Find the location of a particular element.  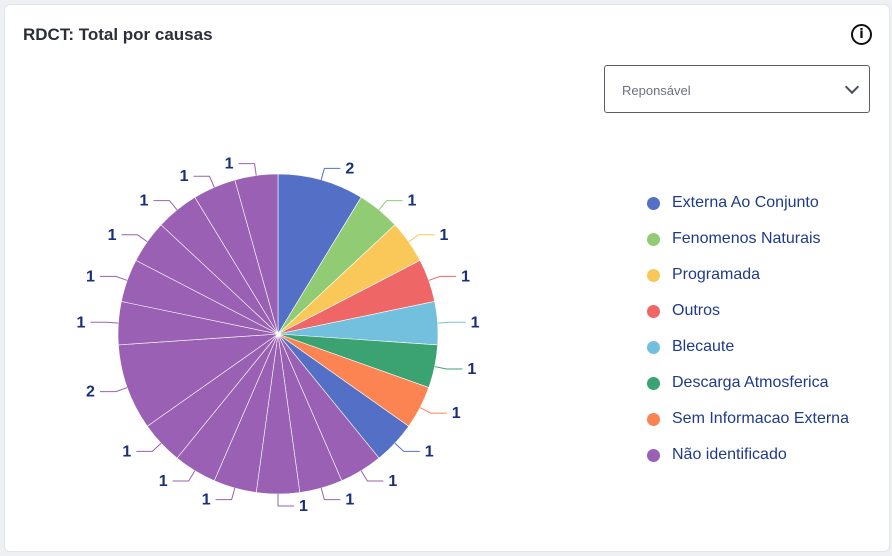

legend-item: Programada is located at coordinates (748, 275).